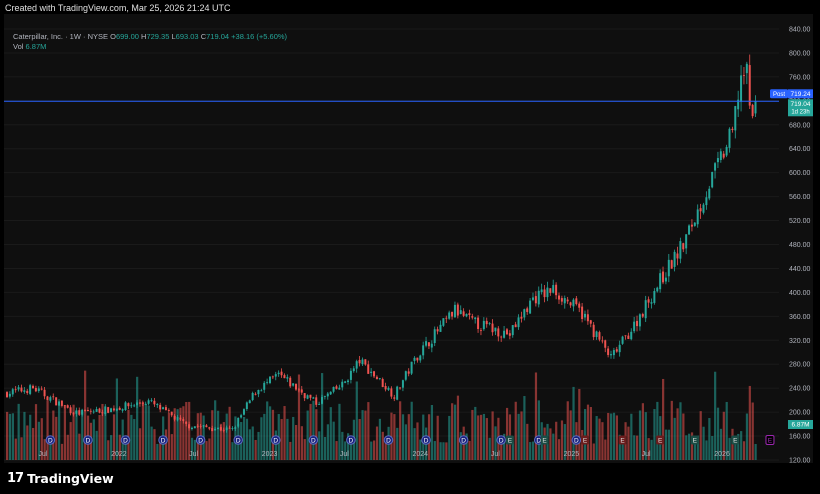 This screenshot has width=820, height=494. Describe the element at coordinates (800, 149) in the screenshot. I see `y-tick-label: 640.00` at that location.